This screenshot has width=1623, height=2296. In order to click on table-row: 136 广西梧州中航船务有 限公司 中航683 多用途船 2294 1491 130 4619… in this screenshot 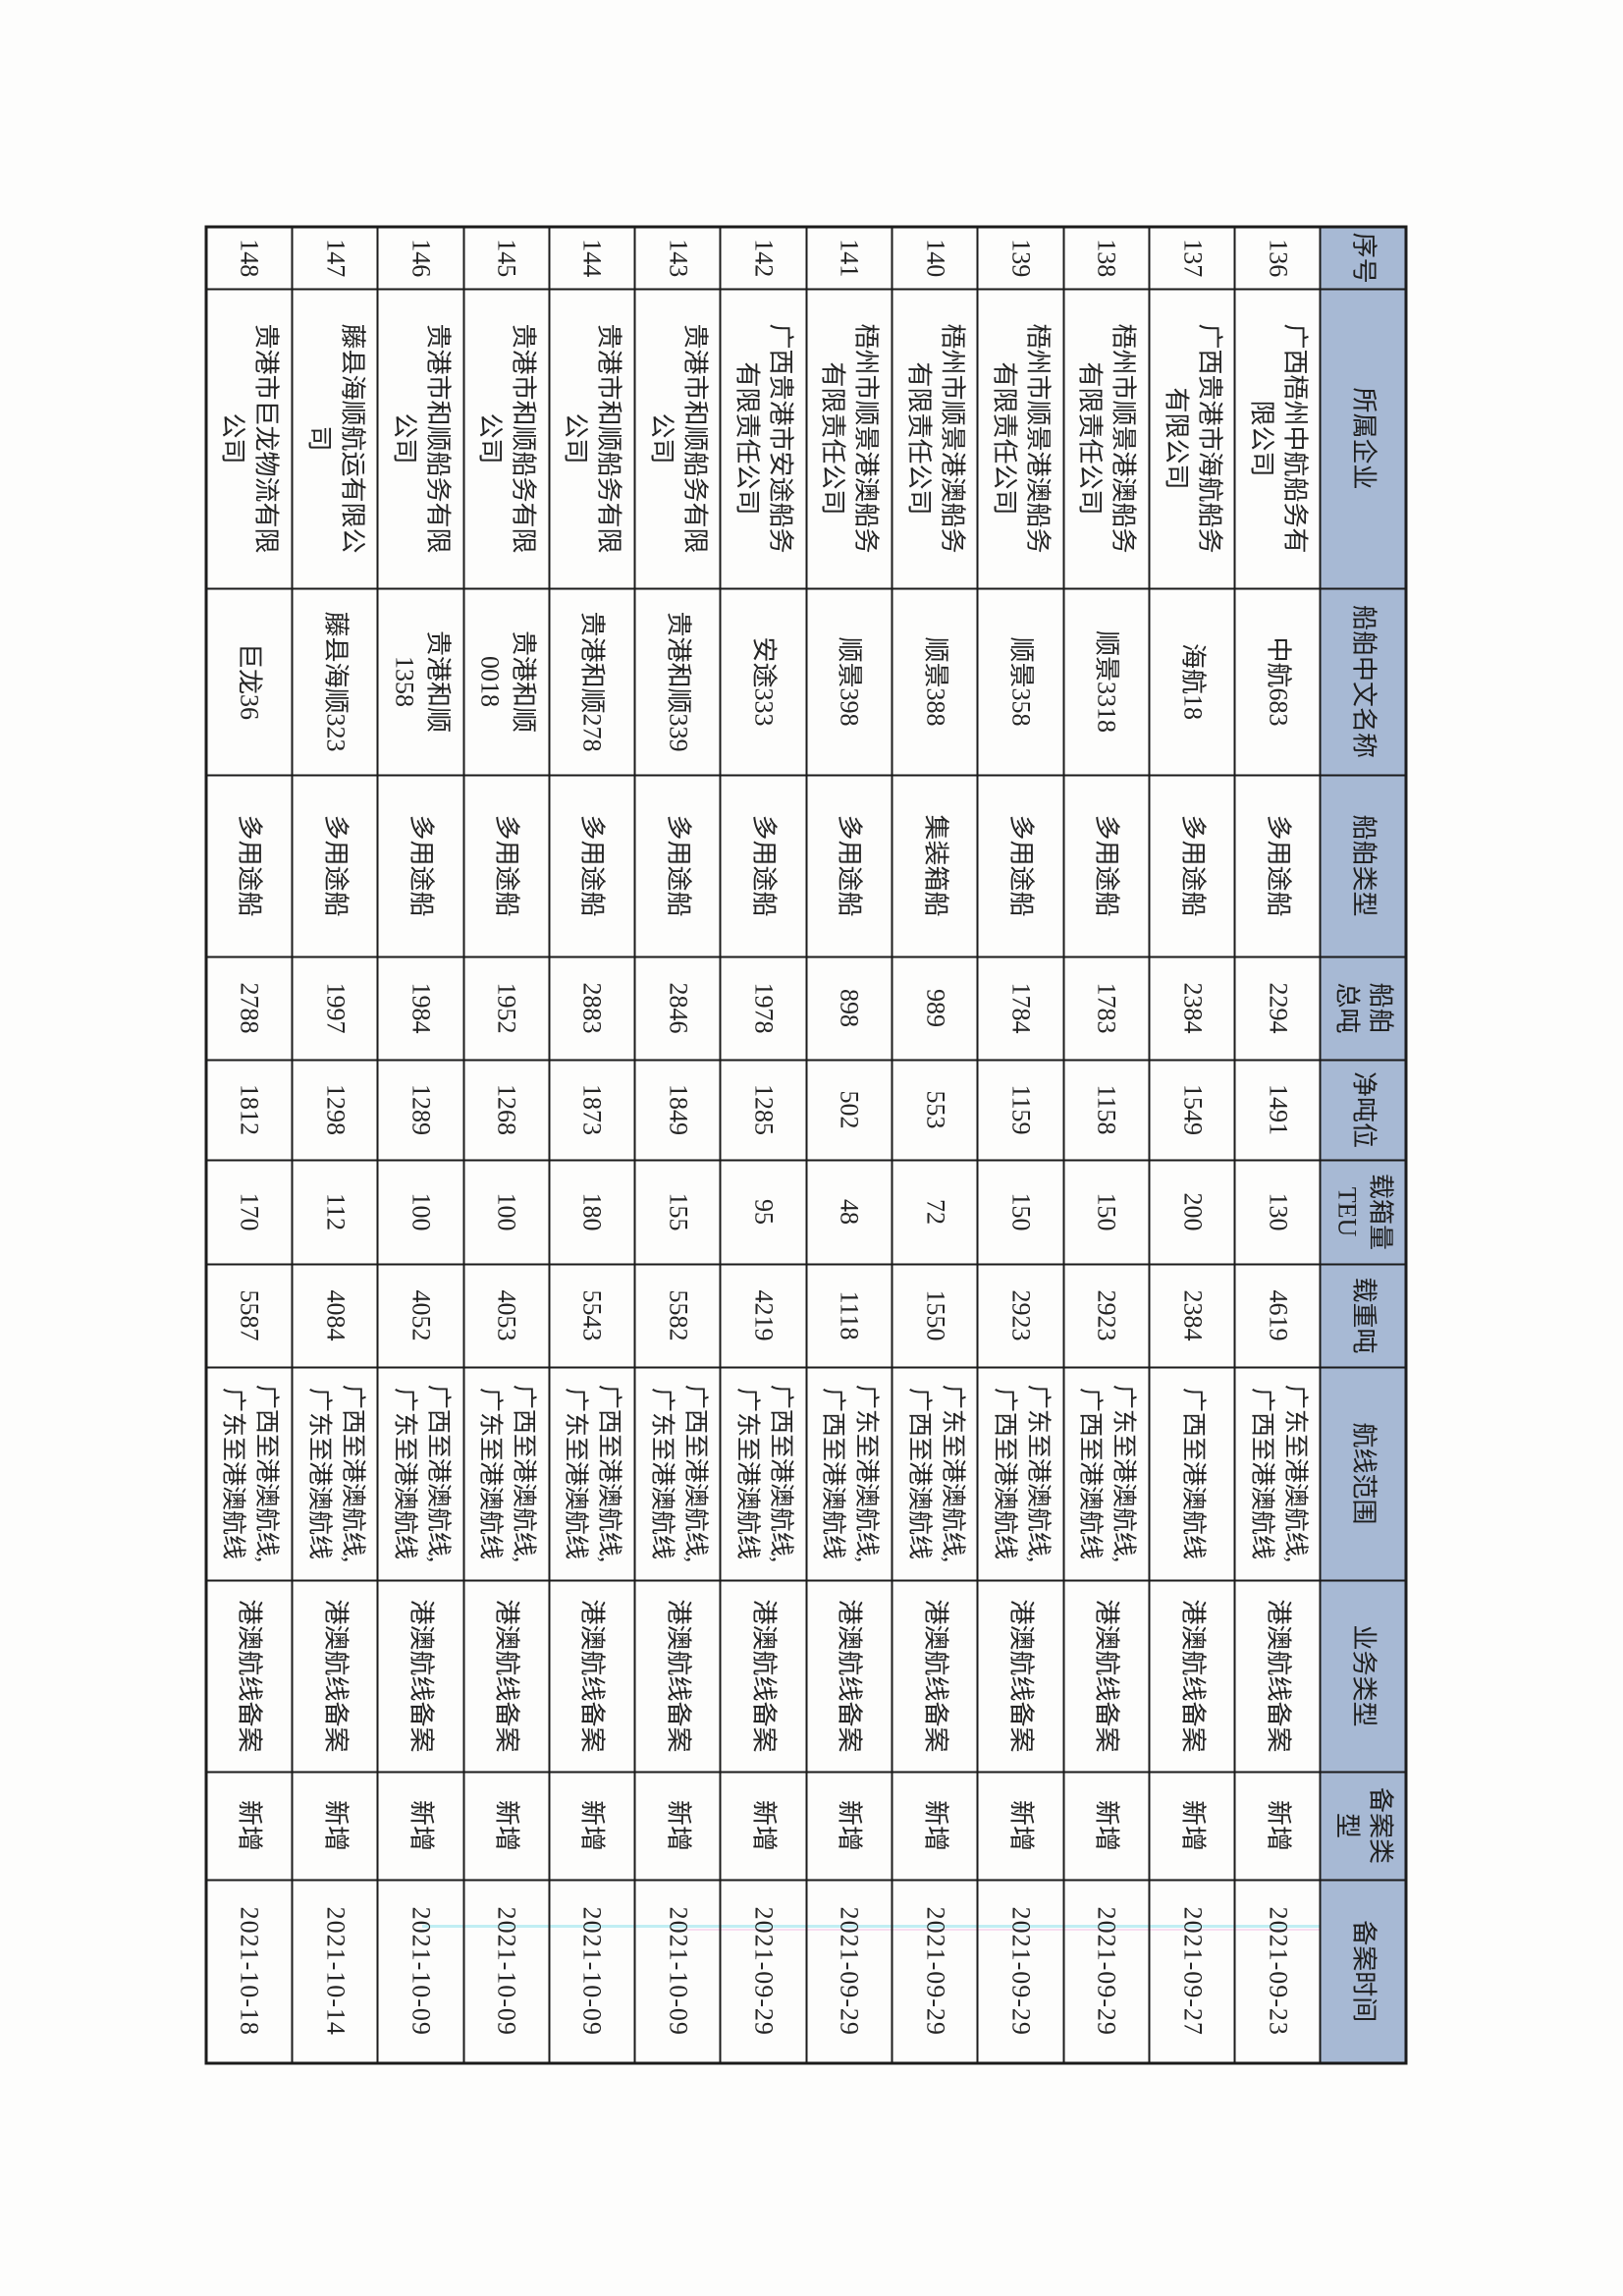, I will do `click(1277, 1145)`.